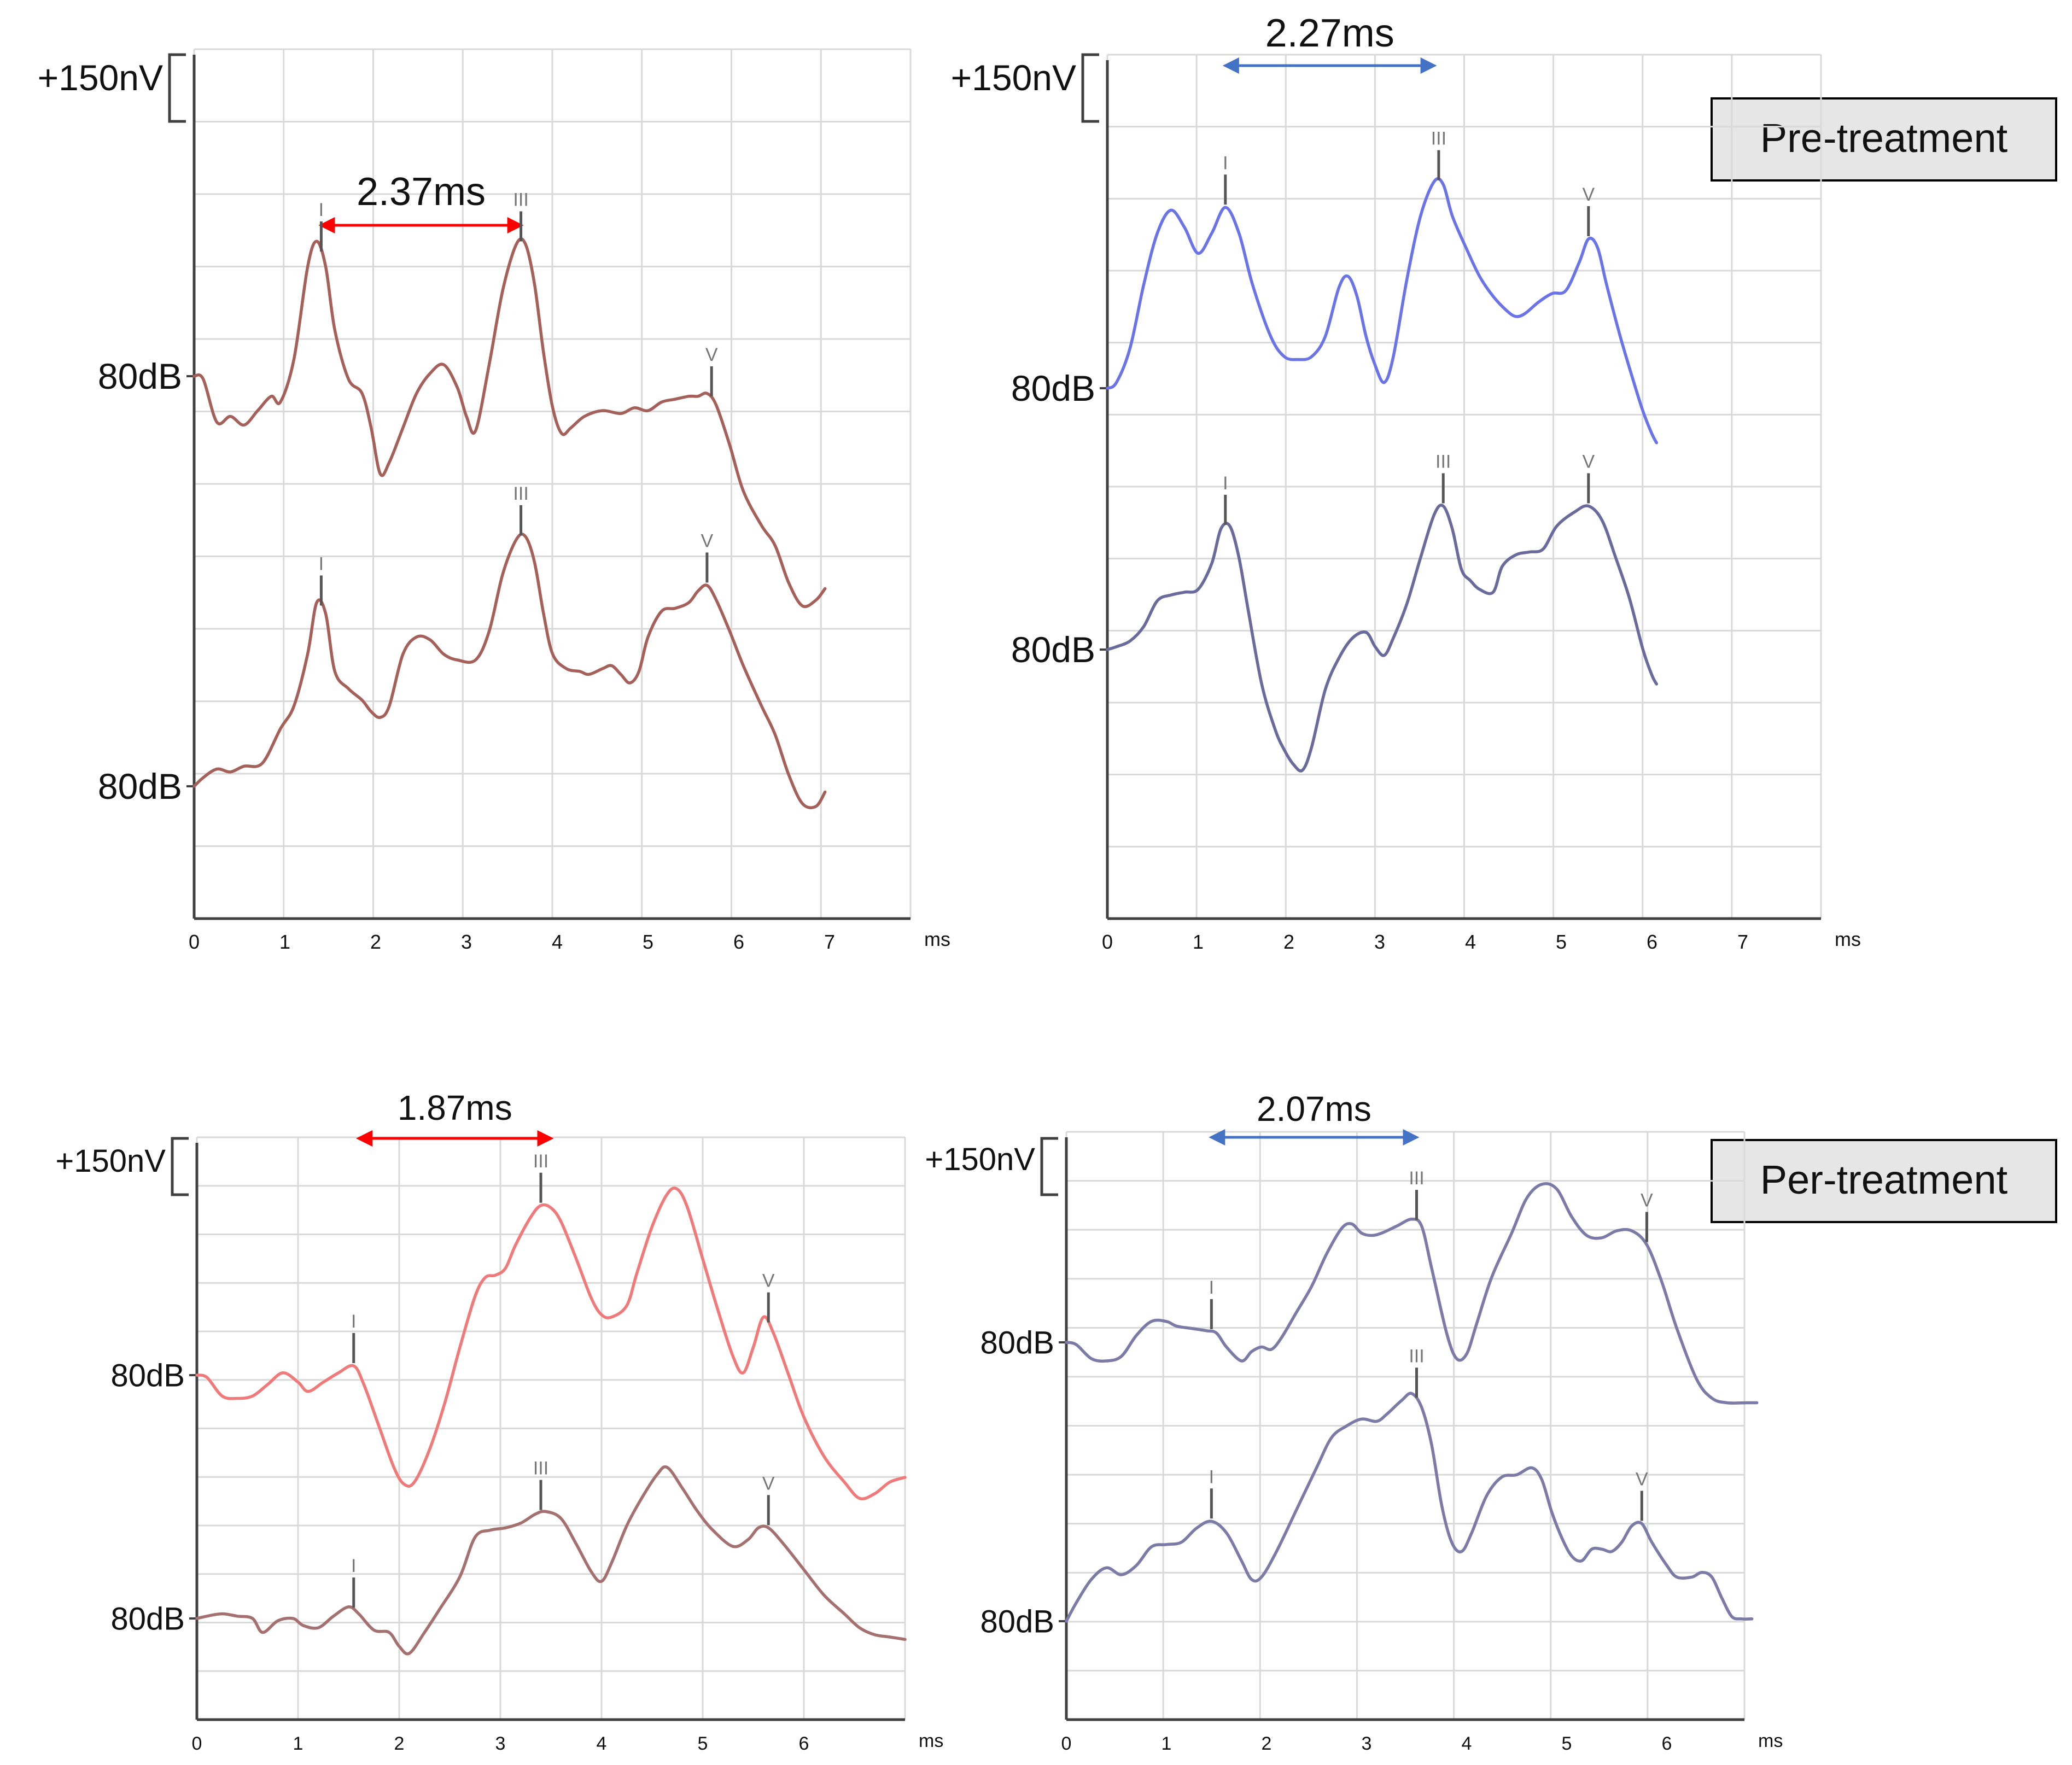  I want to click on pre-treatment-label: Pre-treatment, so click(1884, 138).